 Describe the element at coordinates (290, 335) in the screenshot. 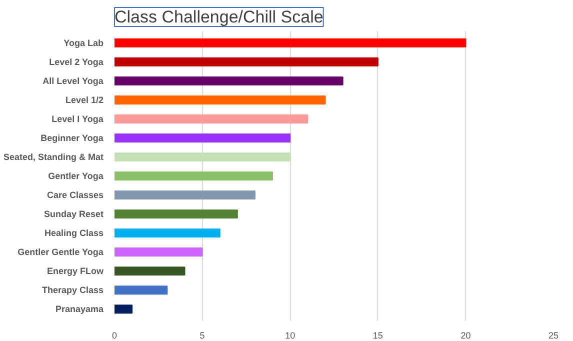

I see `x-tick-label: 10` at that location.